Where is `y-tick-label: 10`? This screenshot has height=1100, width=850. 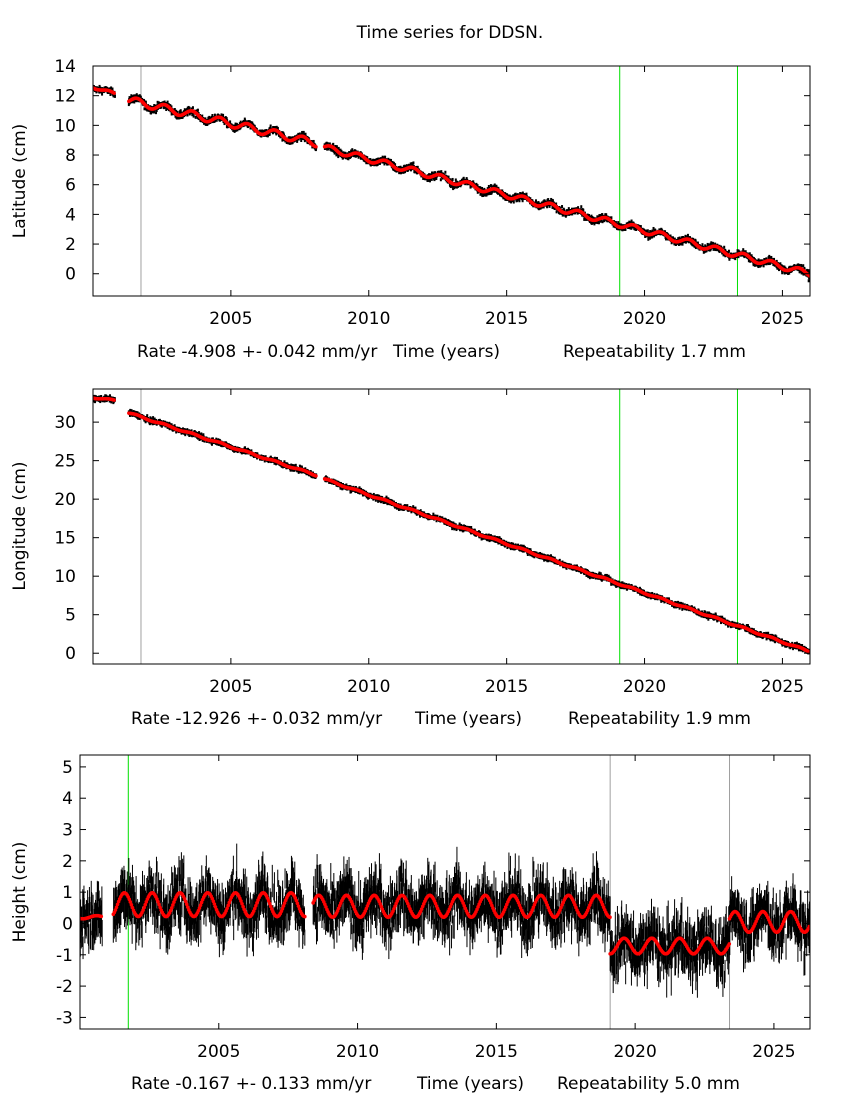
y-tick-label: 10 is located at coordinates (65, 126).